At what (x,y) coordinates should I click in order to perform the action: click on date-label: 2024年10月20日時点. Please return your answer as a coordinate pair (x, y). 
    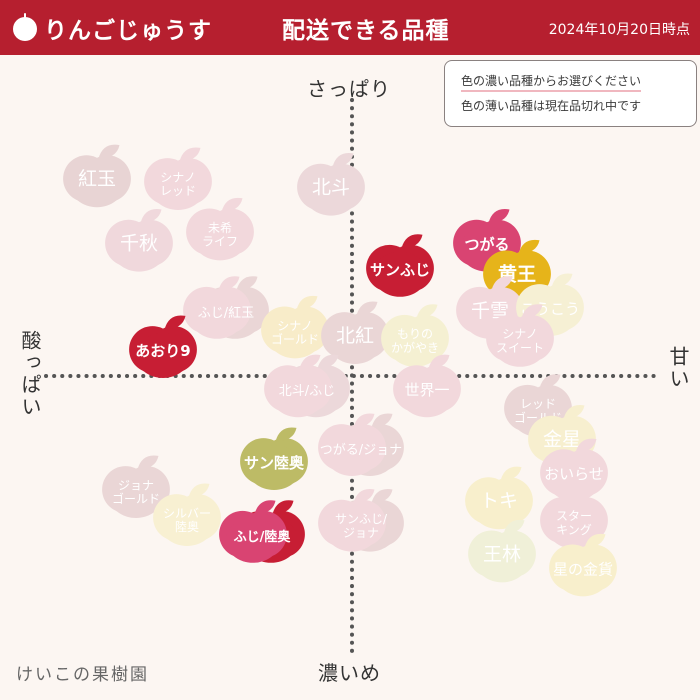
    Looking at the image, I should click on (619, 30).